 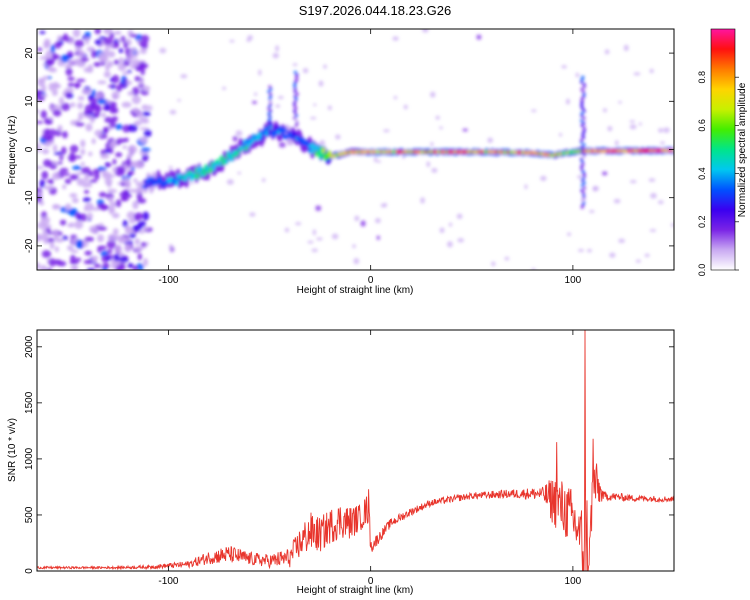 What do you see at coordinates (355, 590) in the screenshot?
I see `snr-x-axis-label: Height of straight line (km)` at bounding box center [355, 590].